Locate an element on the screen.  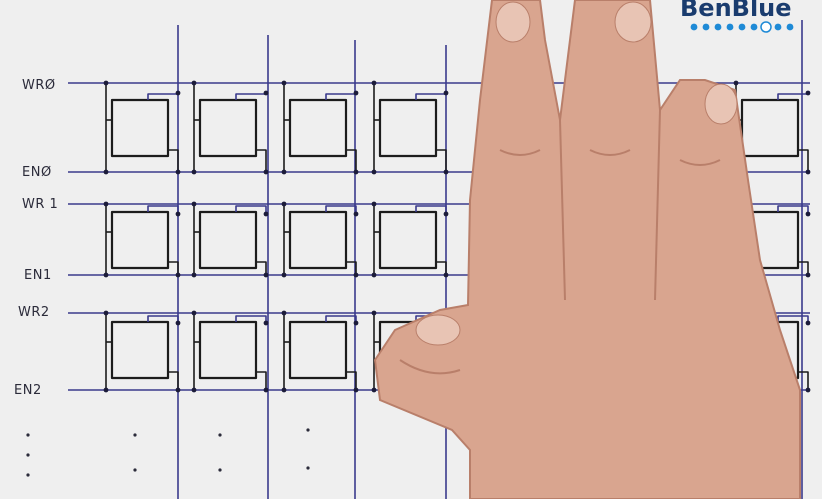
row-label-wr1: WR 1 is located at coordinates (40, 204).